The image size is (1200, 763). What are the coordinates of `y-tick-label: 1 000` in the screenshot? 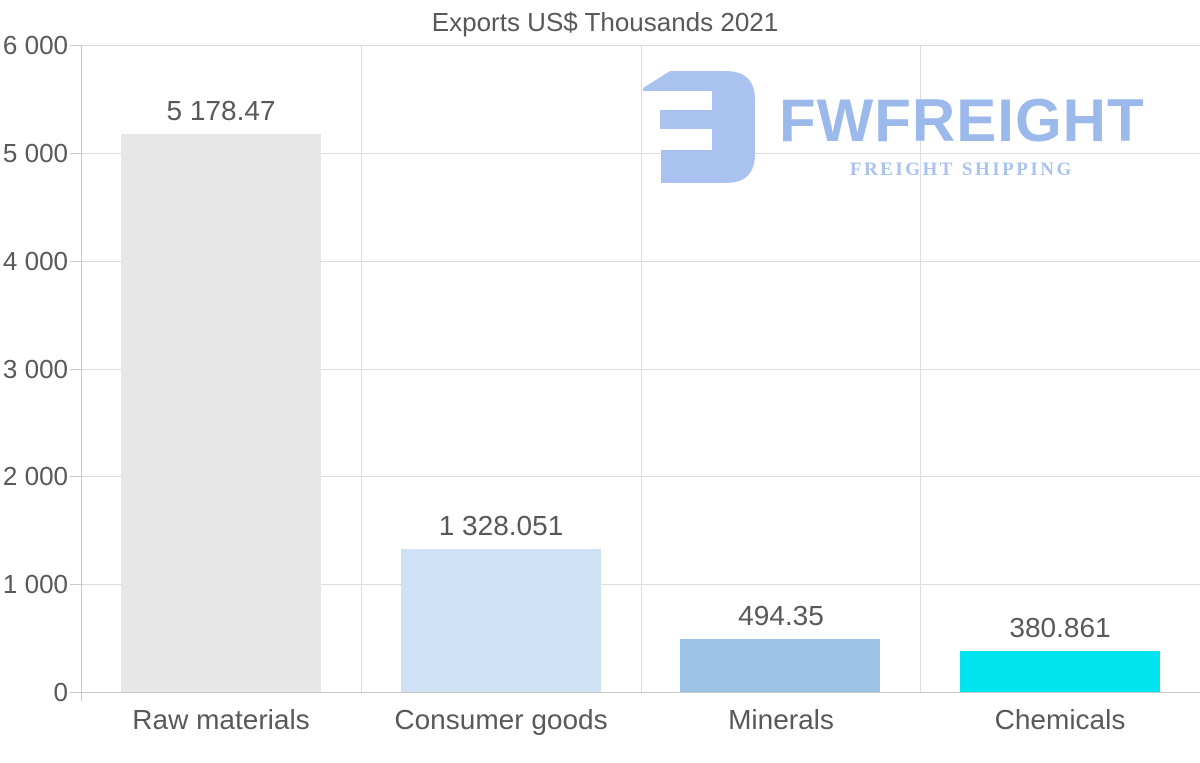 It's located at (35, 584).